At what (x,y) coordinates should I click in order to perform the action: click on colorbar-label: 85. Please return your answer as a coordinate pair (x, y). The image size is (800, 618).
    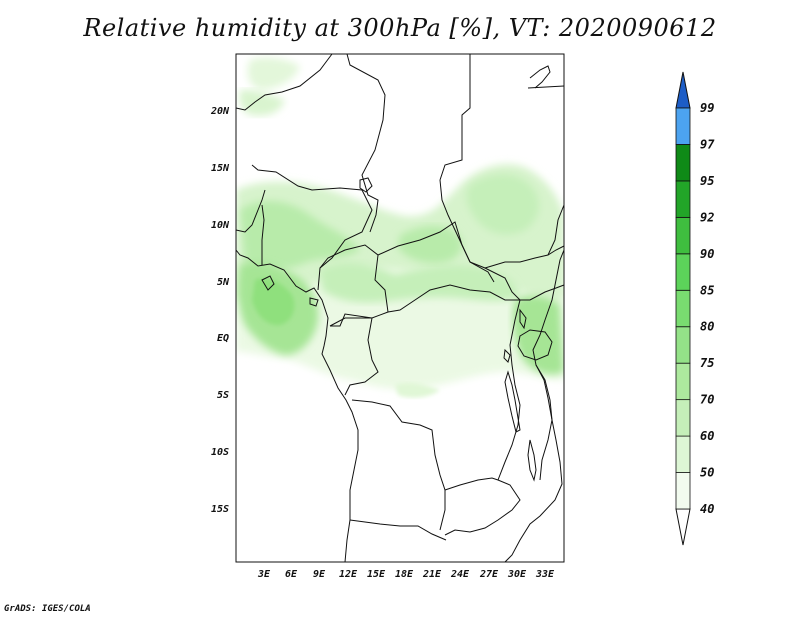
    Looking at the image, I should click on (707, 290).